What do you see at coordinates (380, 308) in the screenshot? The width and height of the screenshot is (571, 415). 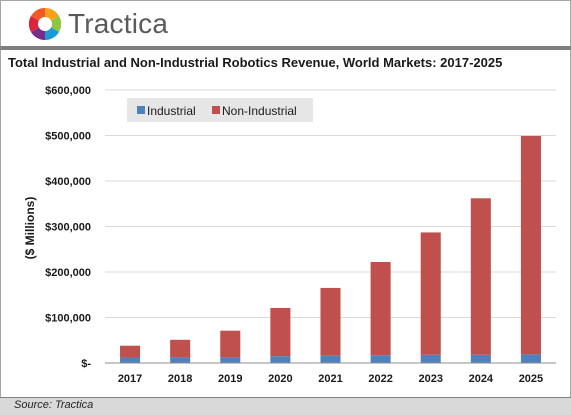 I see `bar-non-industrial-2022` at bounding box center [380, 308].